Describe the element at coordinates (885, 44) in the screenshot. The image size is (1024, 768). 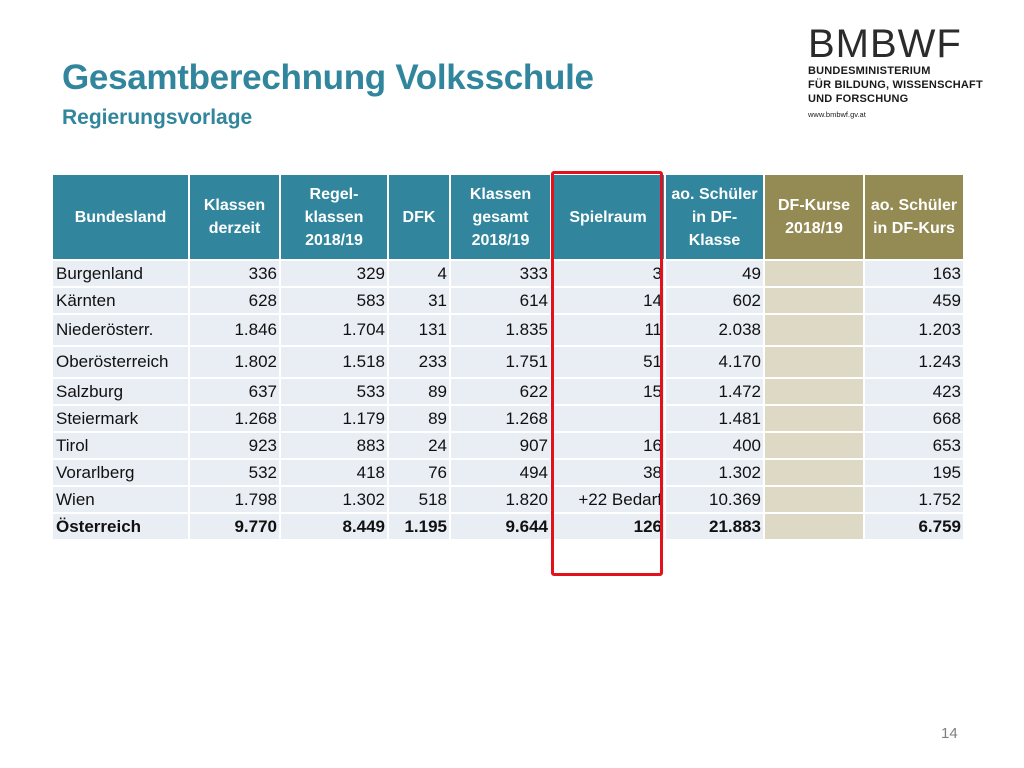
I see `logo-name: BMBWF` at that location.